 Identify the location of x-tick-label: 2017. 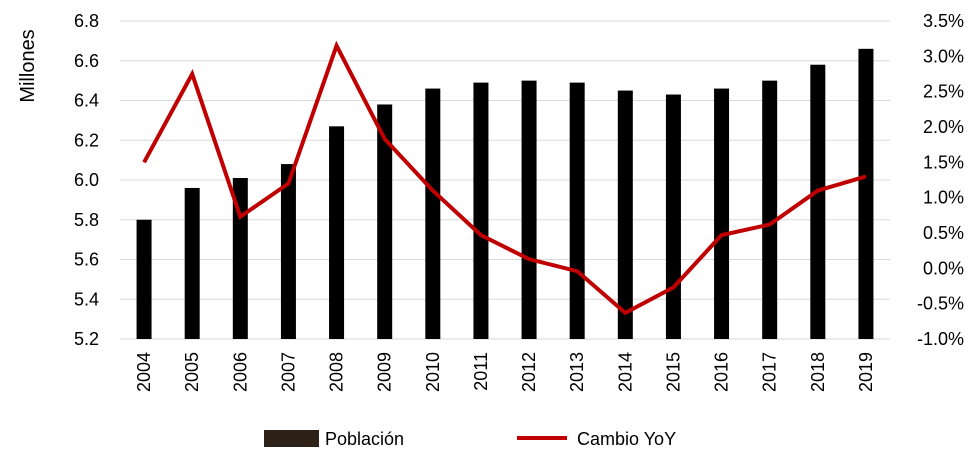
(770, 372).